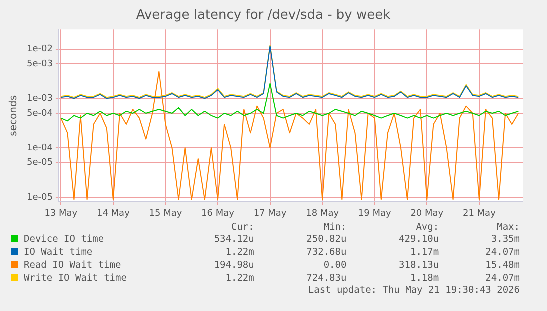 This screenshot has width=547, height=311. What do you see at coordinates (326, 239) in the screenshot?
I see `text: 250.82u` at bounding box center [326, 239].